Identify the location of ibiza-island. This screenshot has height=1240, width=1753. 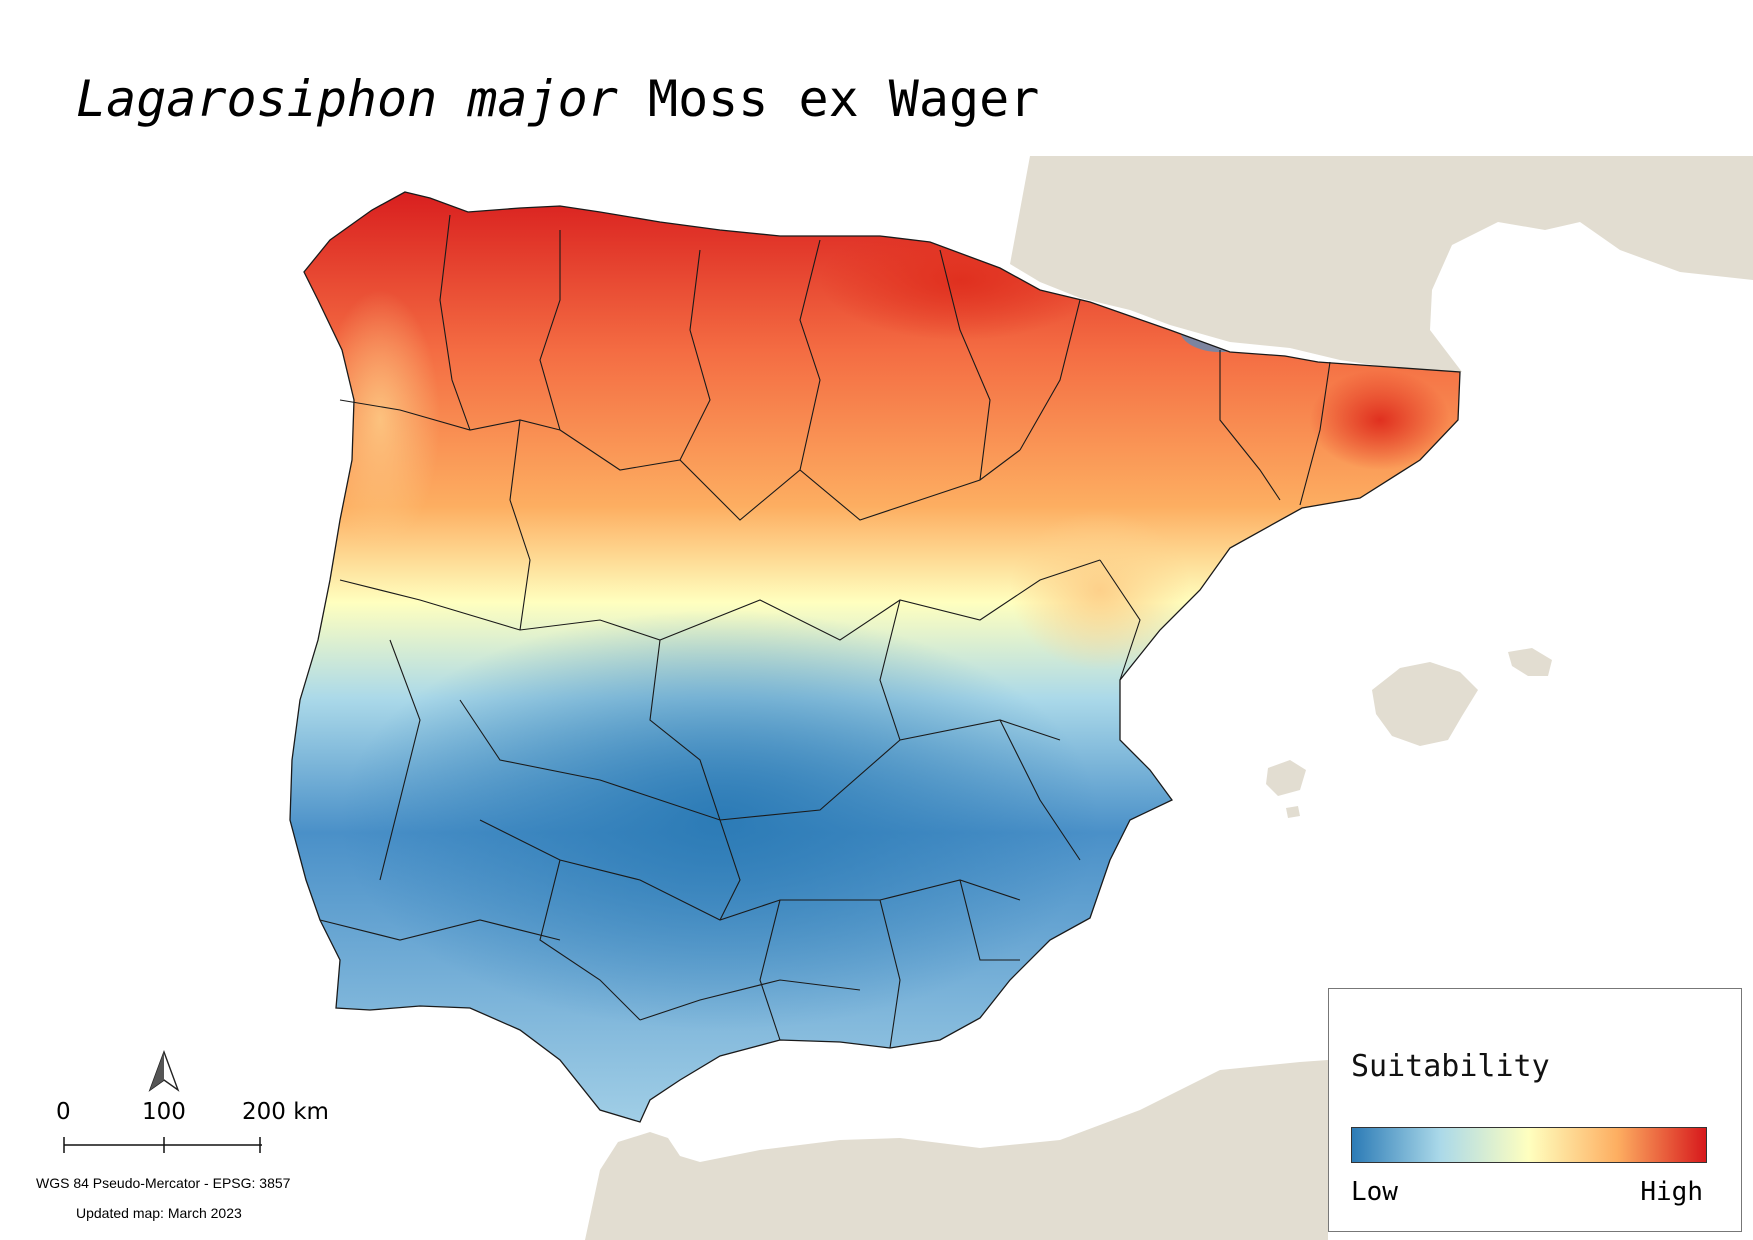
(1286, 778).